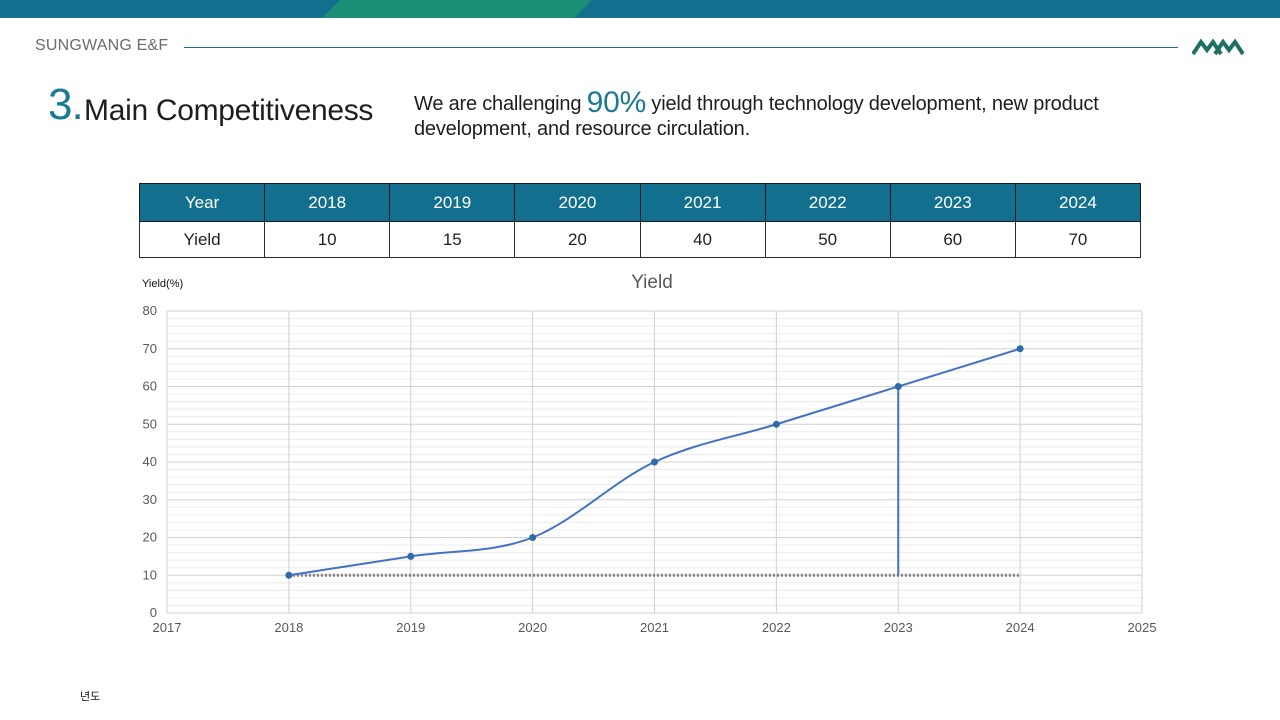  I want to click on table-header-cell: 2018, so click(327, 202).